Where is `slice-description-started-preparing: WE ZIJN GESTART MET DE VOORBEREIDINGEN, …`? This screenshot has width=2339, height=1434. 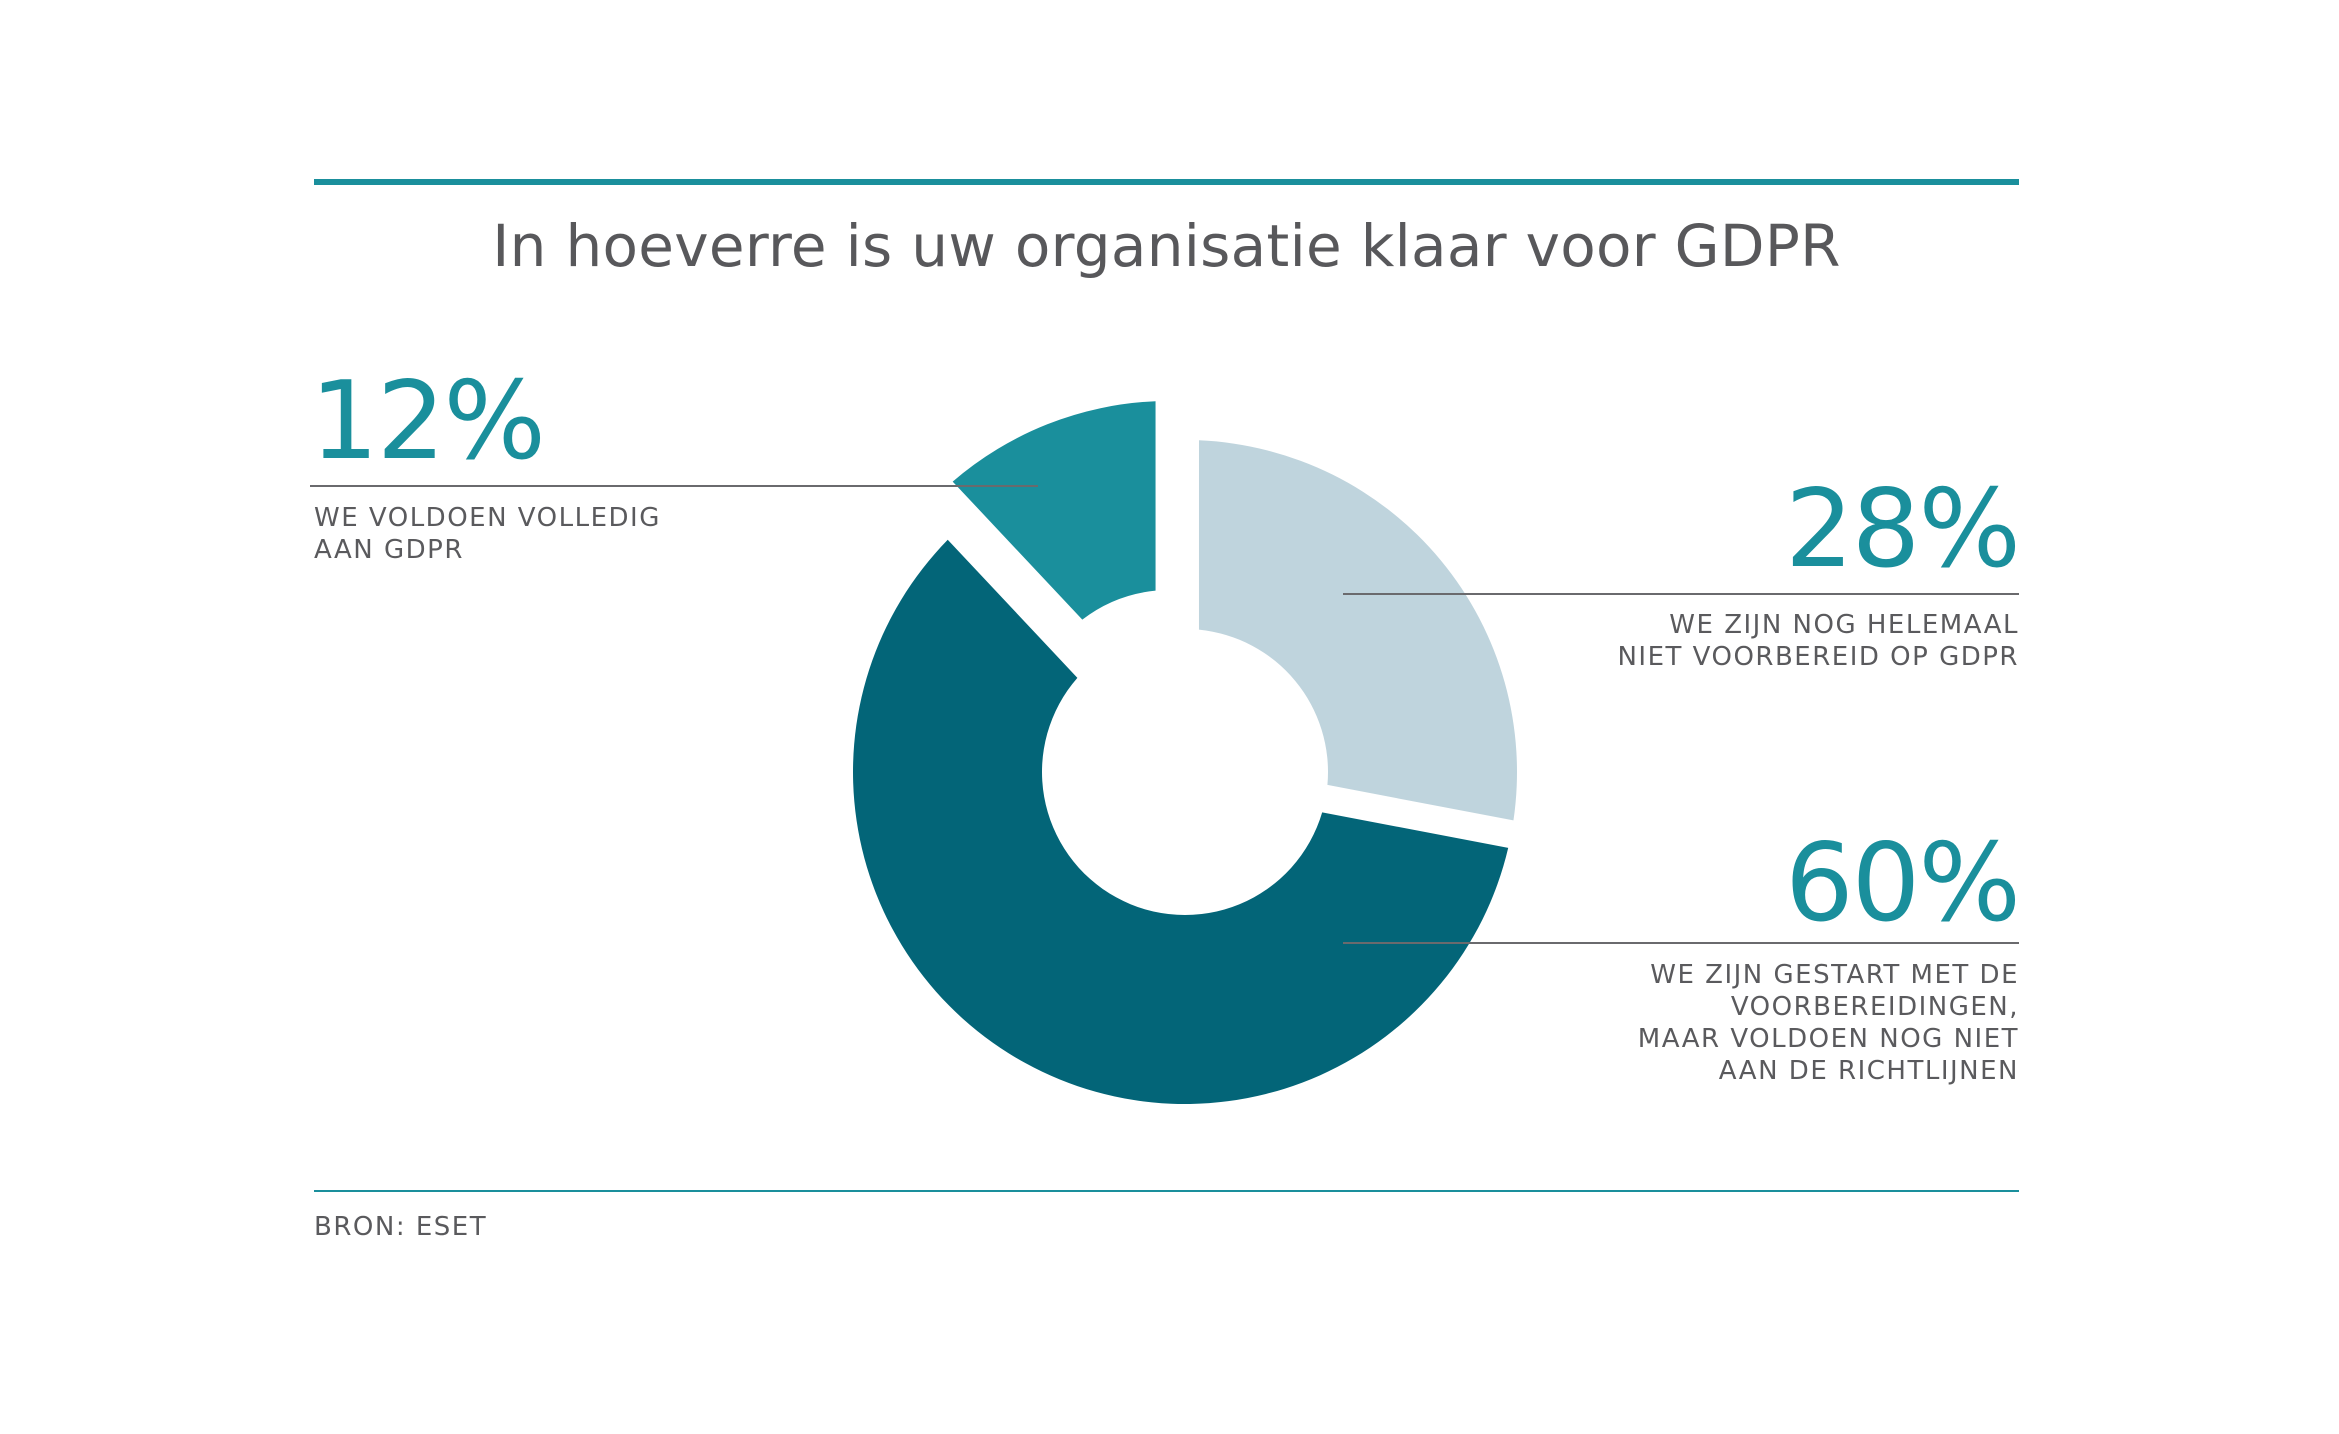 slice-description-started-preparing: WE ZIJN GESTART MET DE VOORBEREIDINGEN, … is located at coordinates (1828, 1023).